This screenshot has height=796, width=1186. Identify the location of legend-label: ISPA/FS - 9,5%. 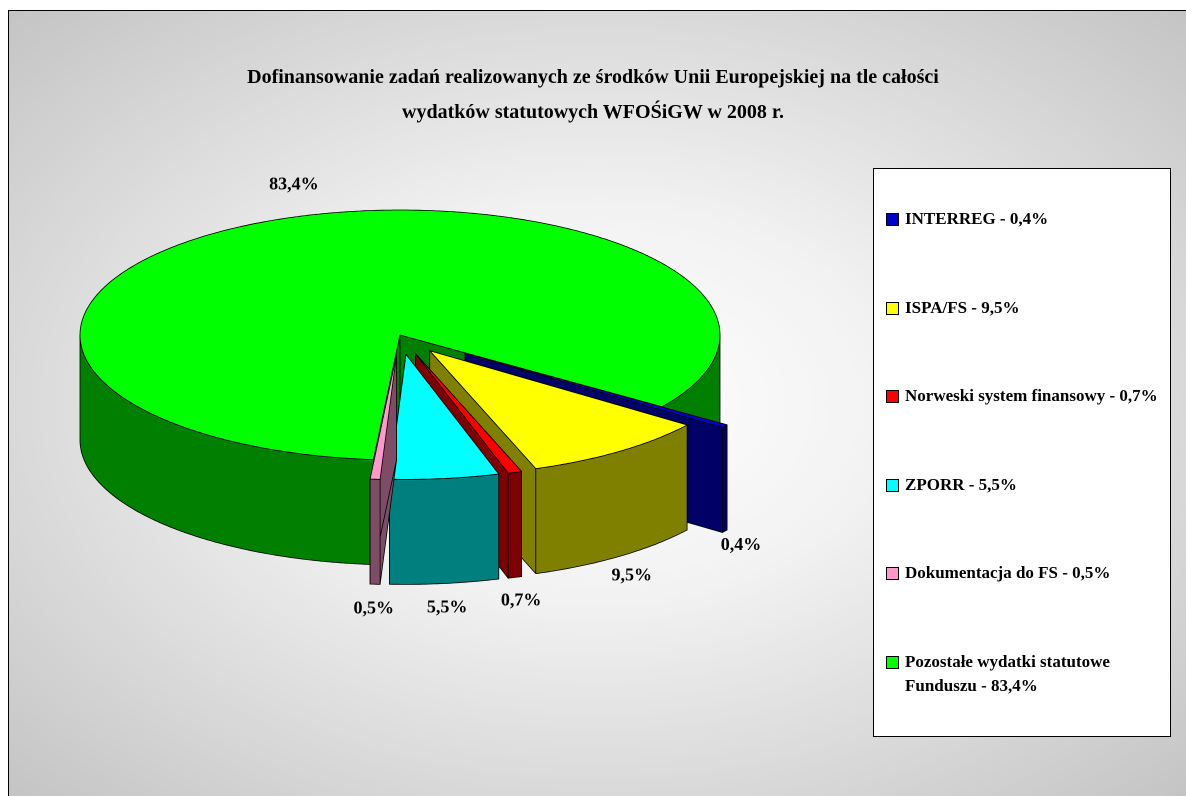
(962, 307).